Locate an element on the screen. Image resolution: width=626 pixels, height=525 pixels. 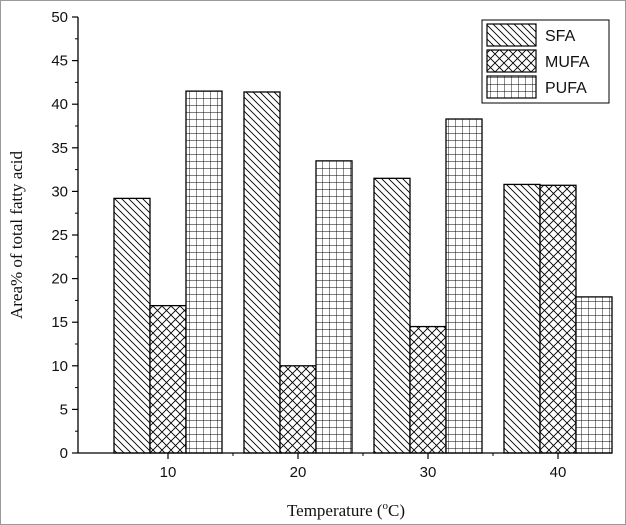
x-tick-label: 20 is located at coordinates (298, 472).